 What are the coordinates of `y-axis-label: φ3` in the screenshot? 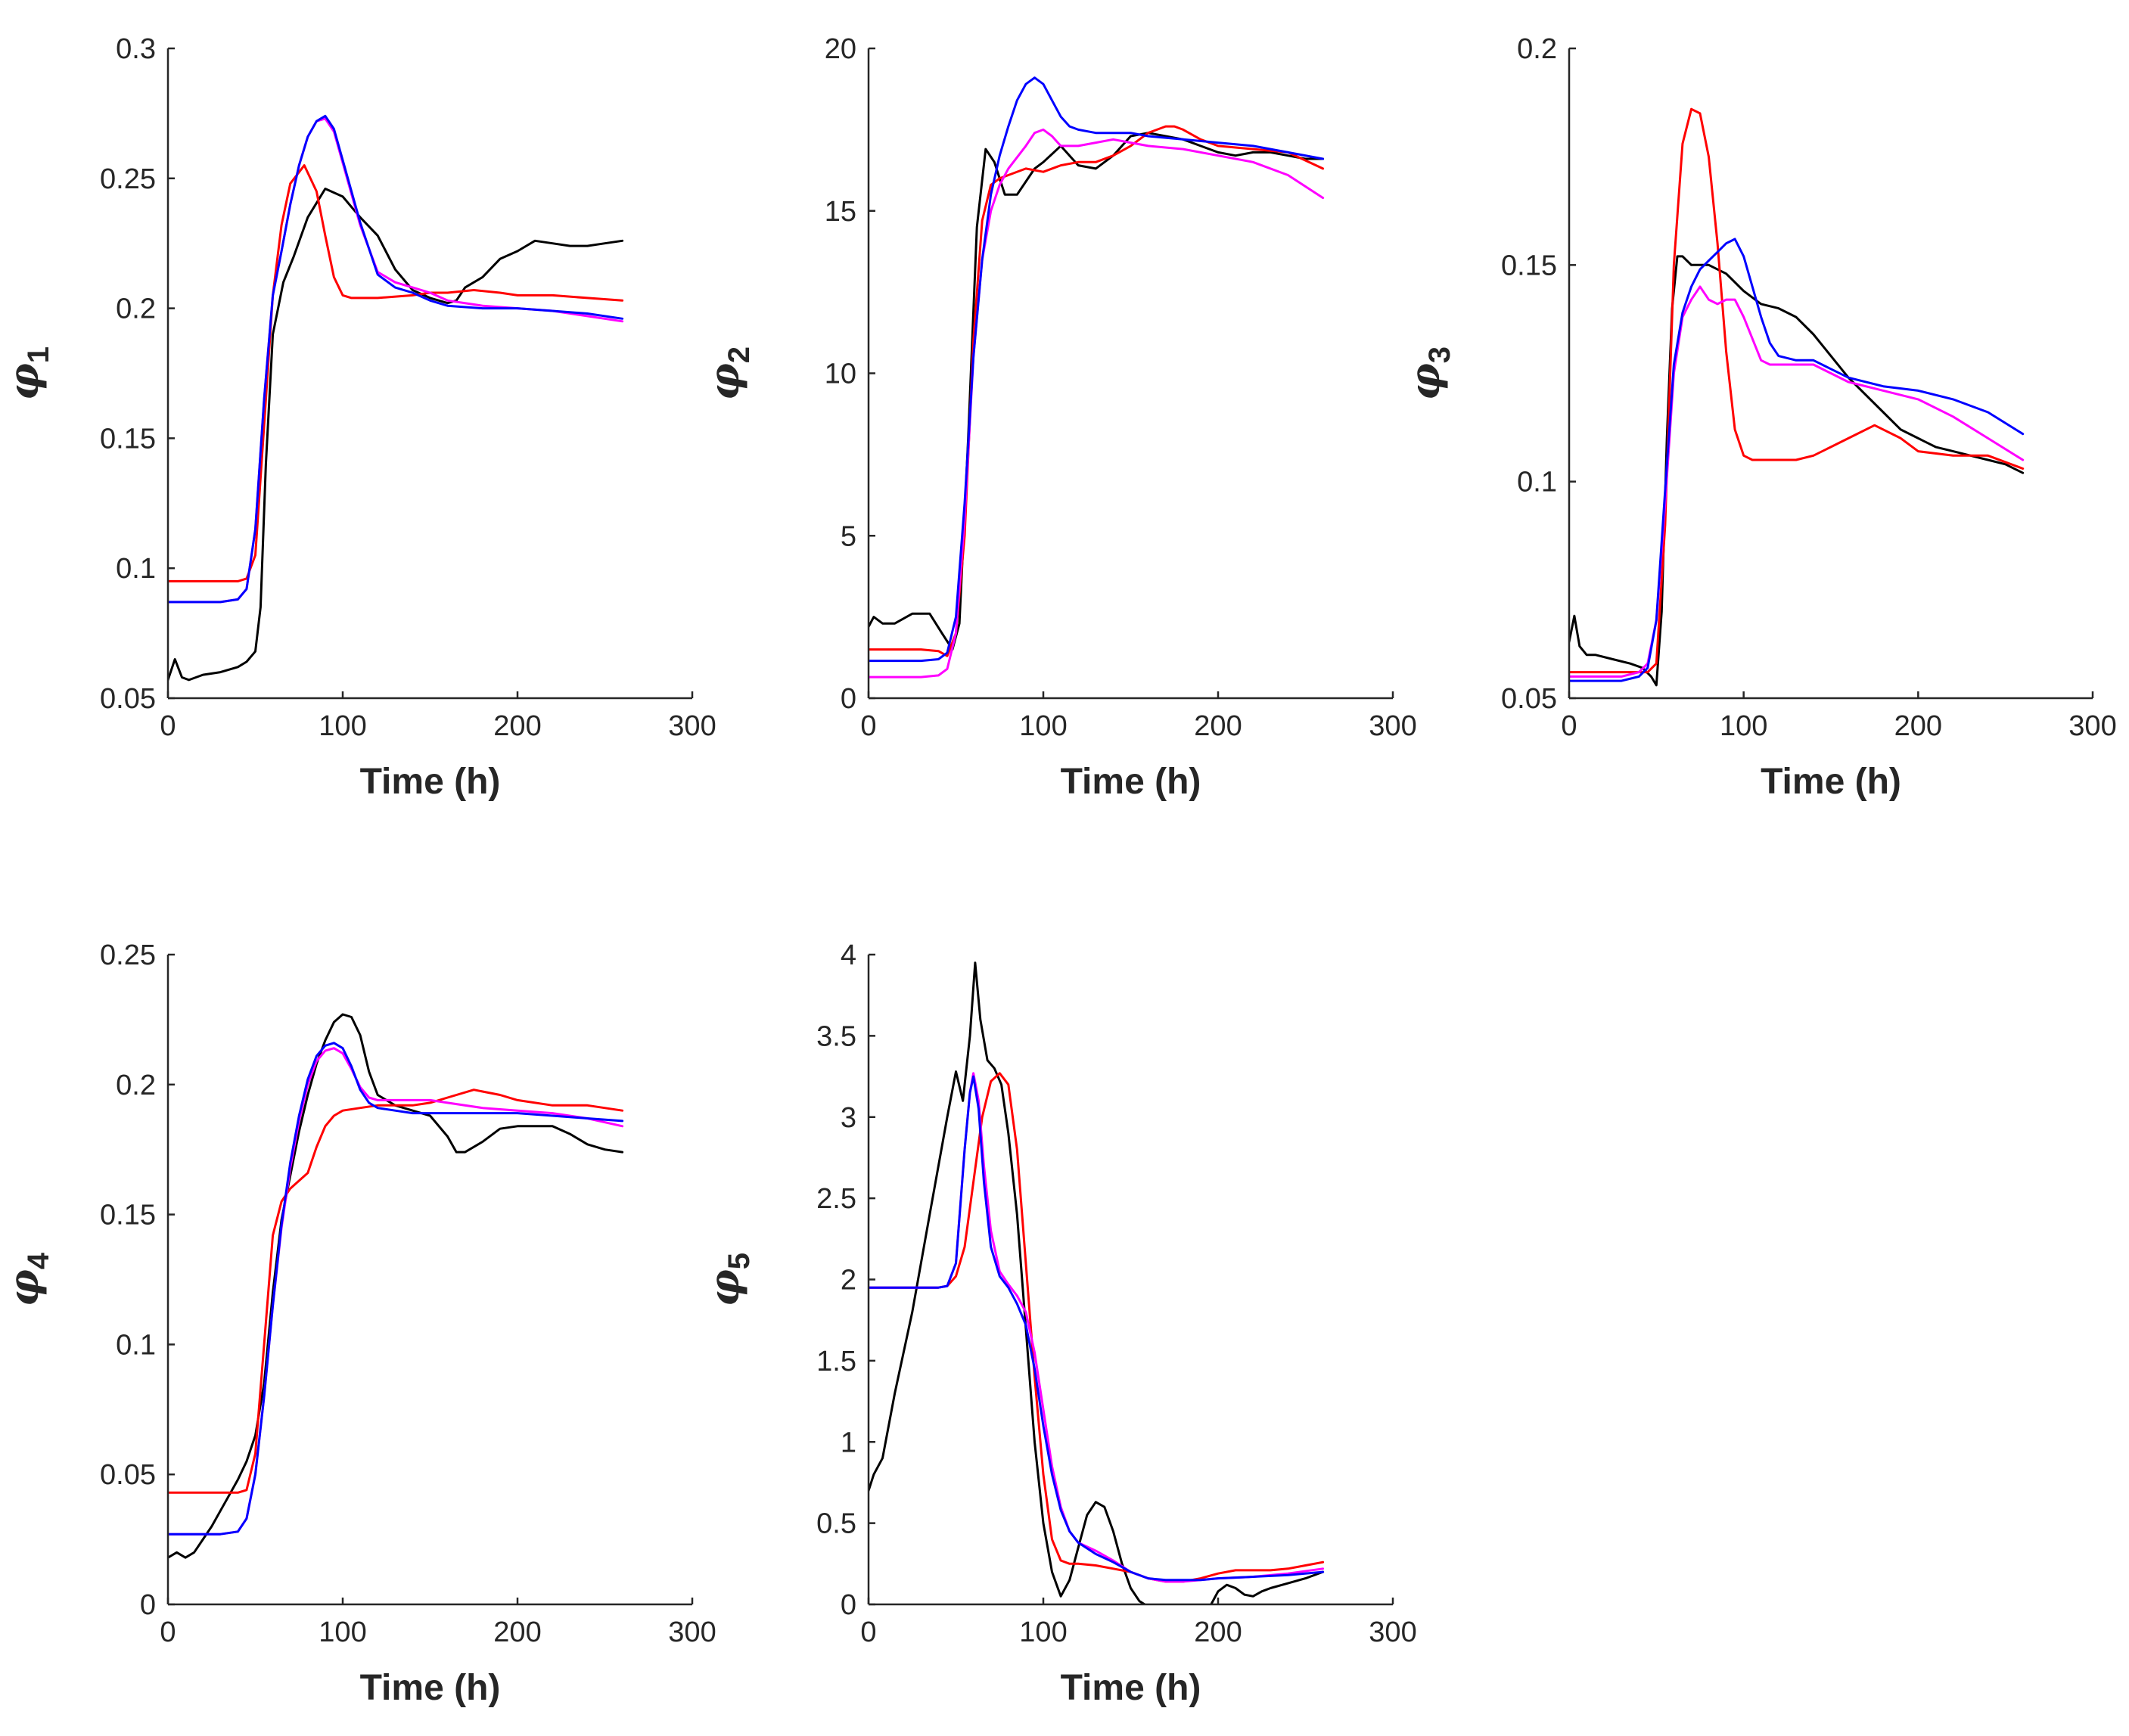 It's located at (1428, 373).